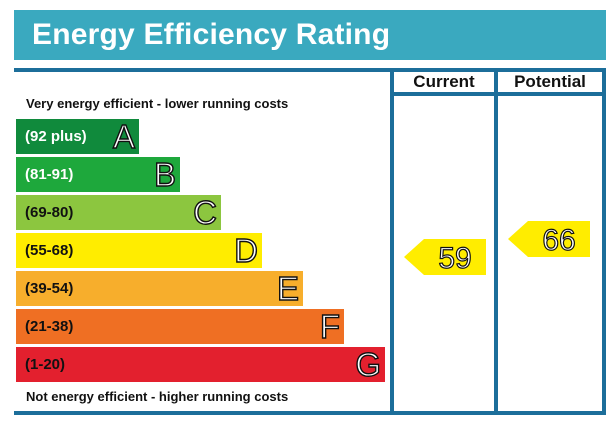  I want to click on band-letter: C, so click(204, 212).